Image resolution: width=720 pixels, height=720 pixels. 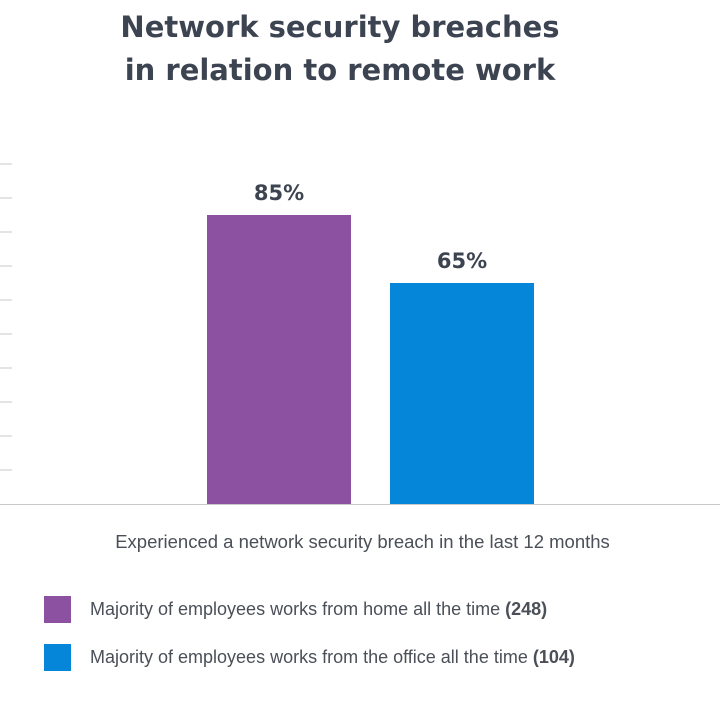 I want to click on chart-title-line-2: in relation to remote work, so click(x=340, y=70).